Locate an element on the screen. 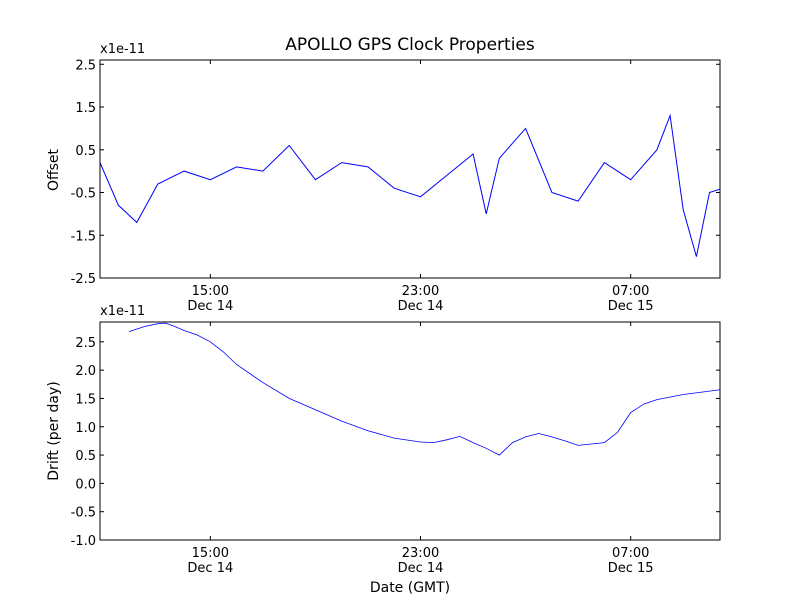  offset-ytick-label: -2.5 is located at coordinates (83, 279).